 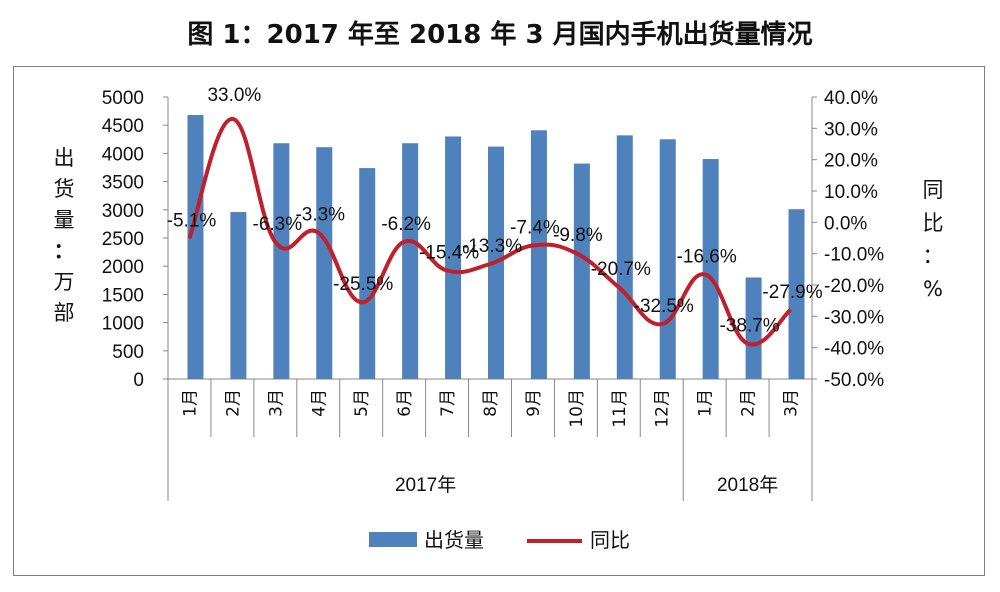 I want to click on right-tick-label: -40.0%, so click(x=854, y=349).